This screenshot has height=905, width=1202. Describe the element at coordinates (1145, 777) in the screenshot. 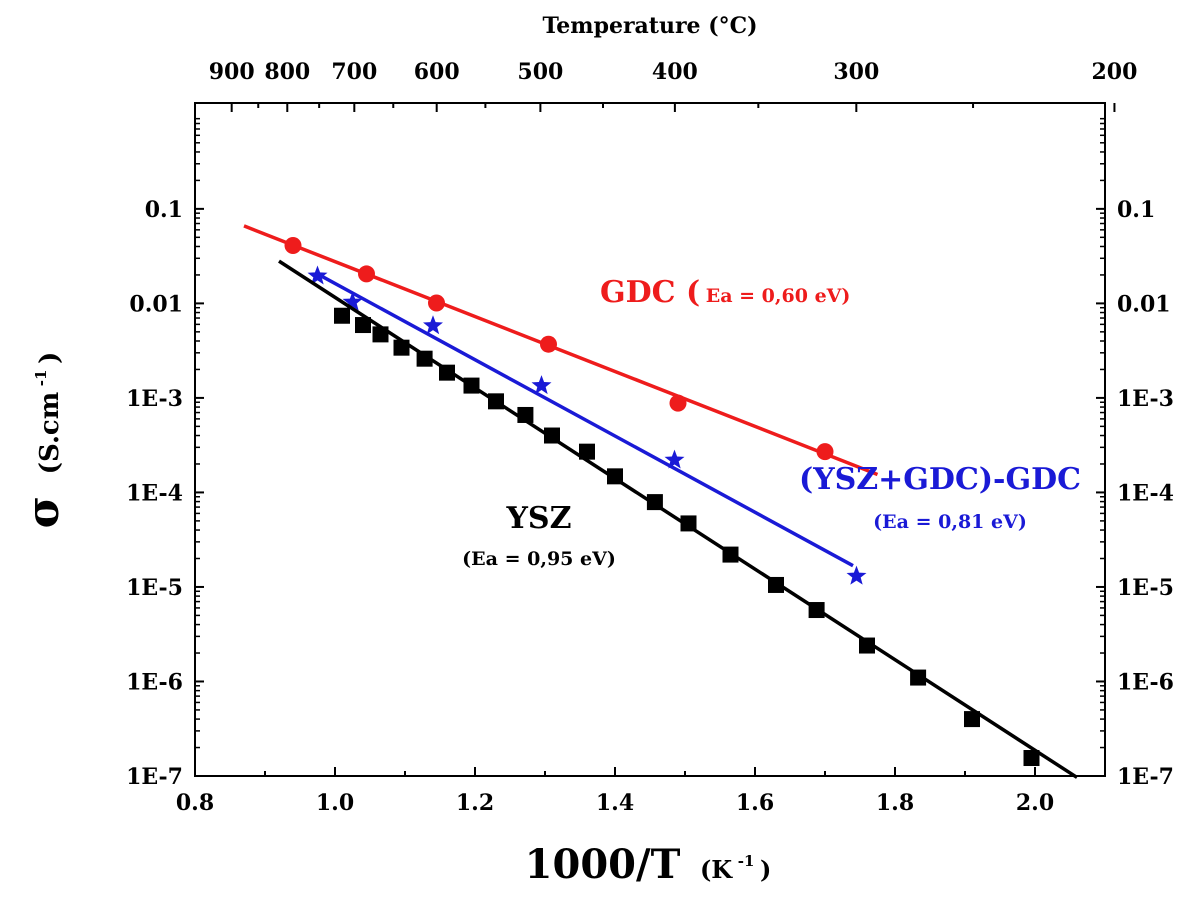

I see `y-right-tick-label: 1E-7` at that location.